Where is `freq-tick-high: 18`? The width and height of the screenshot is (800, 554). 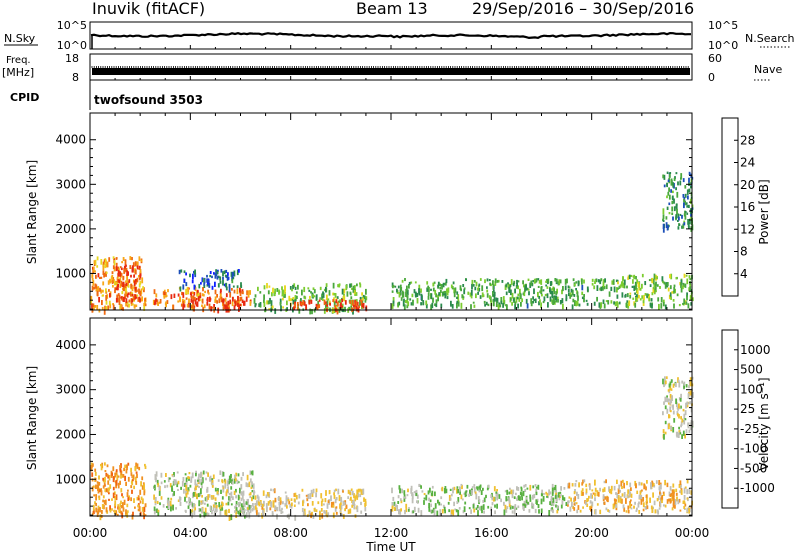 freq-tick-high: 18 is located at coordinates (72, 58).